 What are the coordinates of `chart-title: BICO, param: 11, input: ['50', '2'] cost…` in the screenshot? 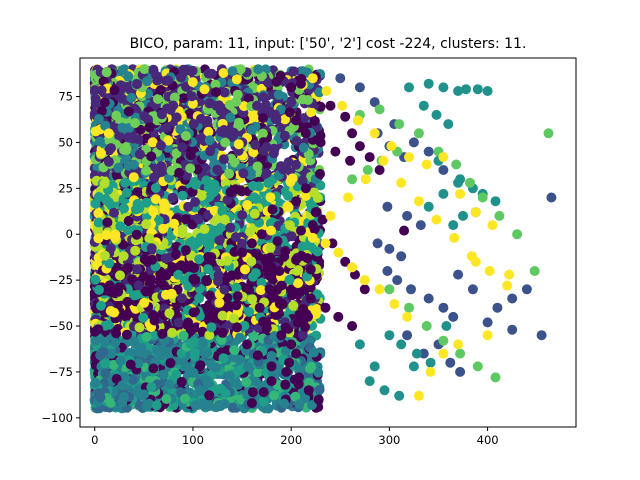 It's located at (328, 44).